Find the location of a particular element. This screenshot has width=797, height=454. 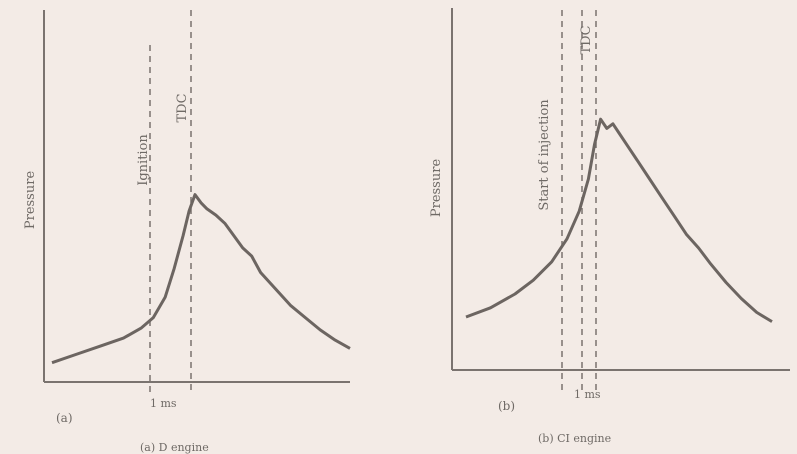

tdc-annotation-a: TDC is located at coordinates (182, 107).